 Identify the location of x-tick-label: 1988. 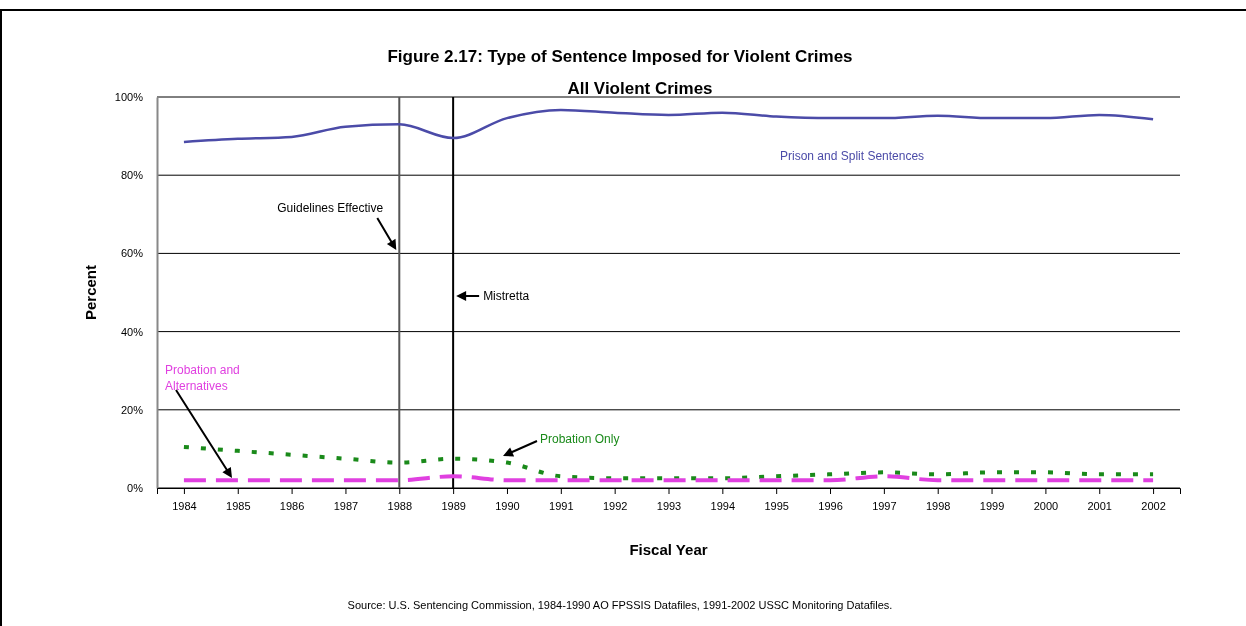
(400, 505).